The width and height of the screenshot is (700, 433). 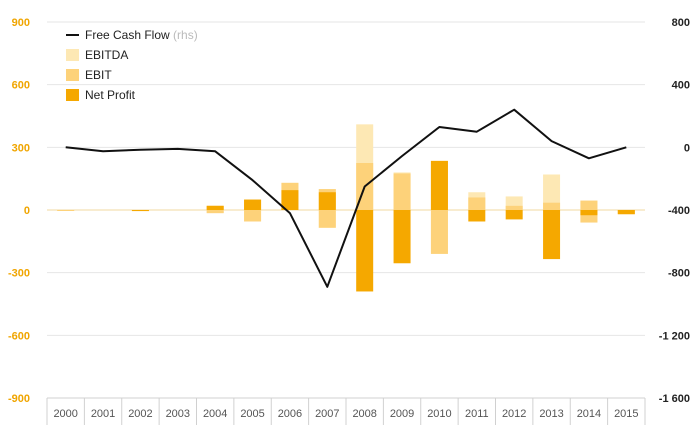 What do you see at coordinates (552, 192) in the screenshot?
I see `bar-ebitda` at bounding box center [552, 192].